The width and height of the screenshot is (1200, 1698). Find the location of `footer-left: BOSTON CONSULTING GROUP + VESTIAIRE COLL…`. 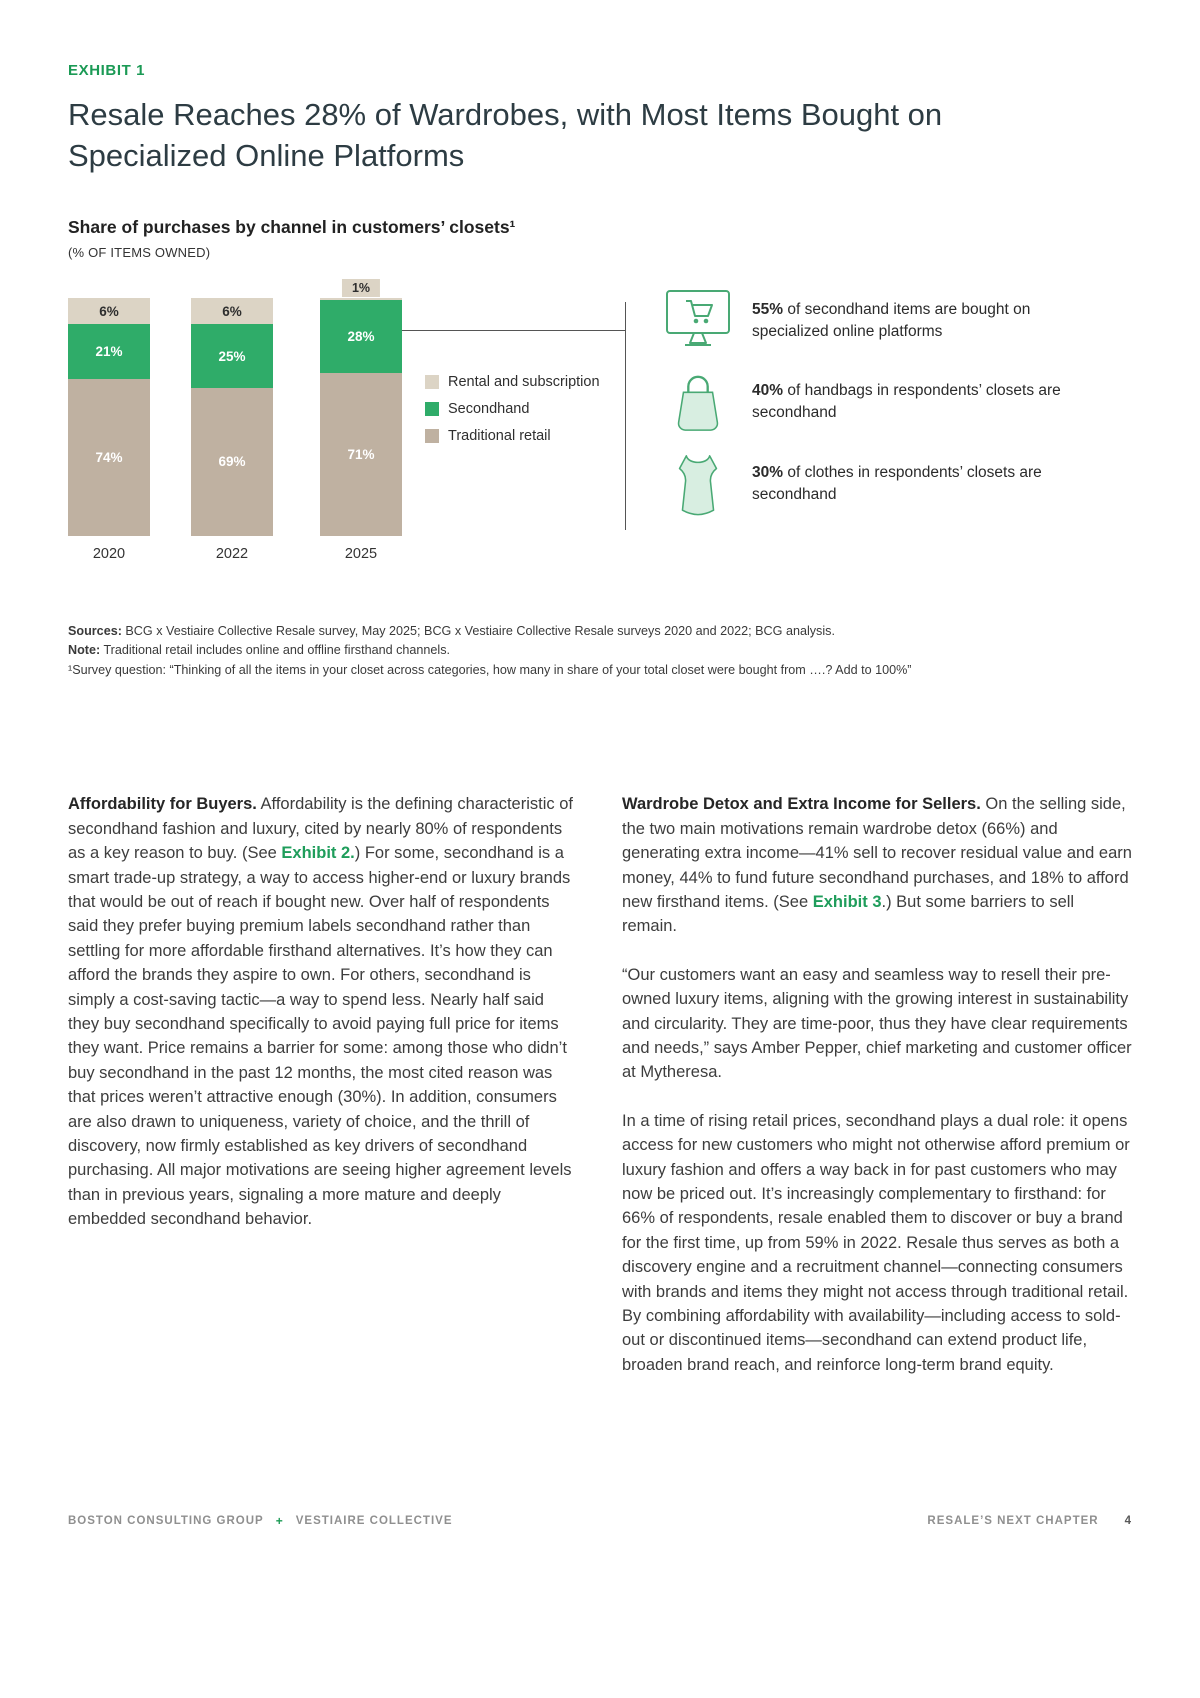

footer-left: BOSTON CONSULTING GROUP + VESTIAIRE COLL… is located at coordinates (260, 1521).